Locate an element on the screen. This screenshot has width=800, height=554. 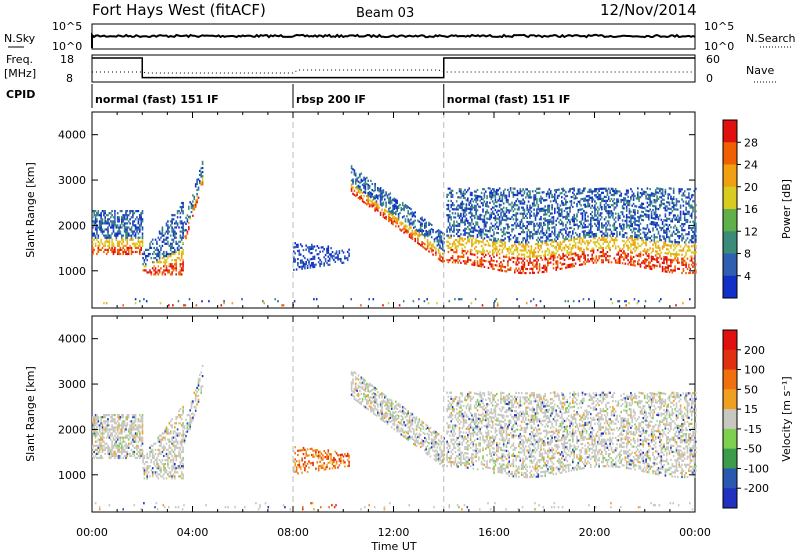
power-colorbar-swatch is located at coordinates (730, 131).